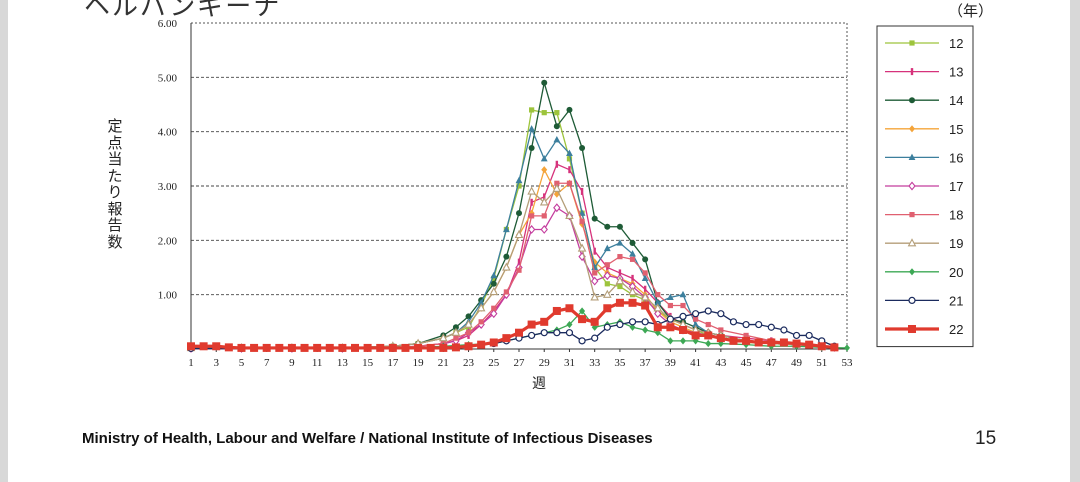  What do you see at coordinates (317, 363) in the screenshot?
I see `x-tick-label: 11` at bounding box center [317, 363].